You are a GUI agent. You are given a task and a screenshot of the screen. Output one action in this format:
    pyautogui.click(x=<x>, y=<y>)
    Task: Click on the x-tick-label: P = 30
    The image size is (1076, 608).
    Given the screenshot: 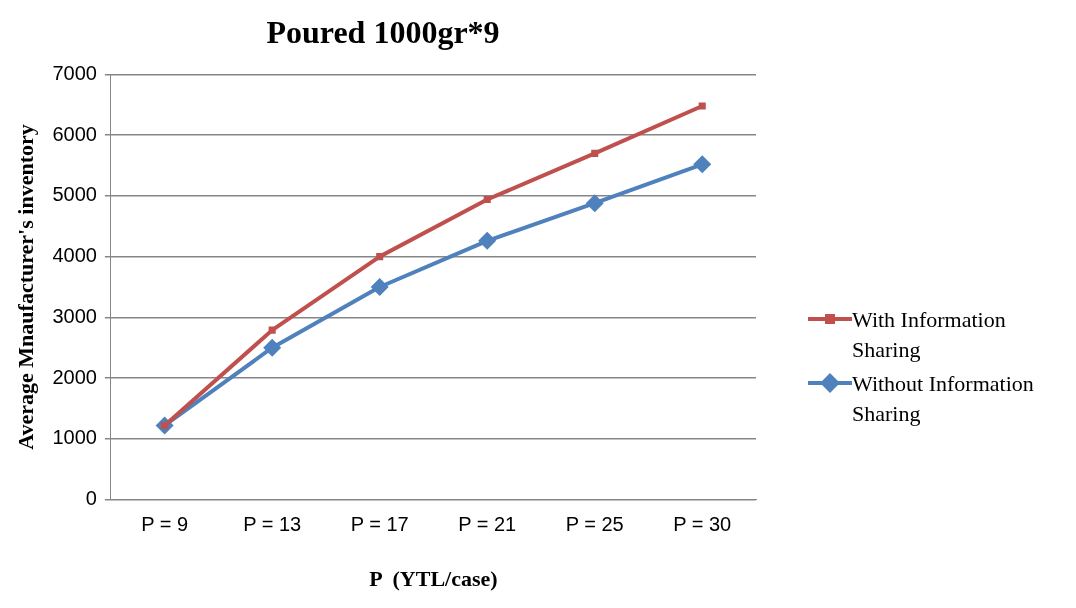 What is the action you would take?
    pyautogui.click(x=702, y=524)
    